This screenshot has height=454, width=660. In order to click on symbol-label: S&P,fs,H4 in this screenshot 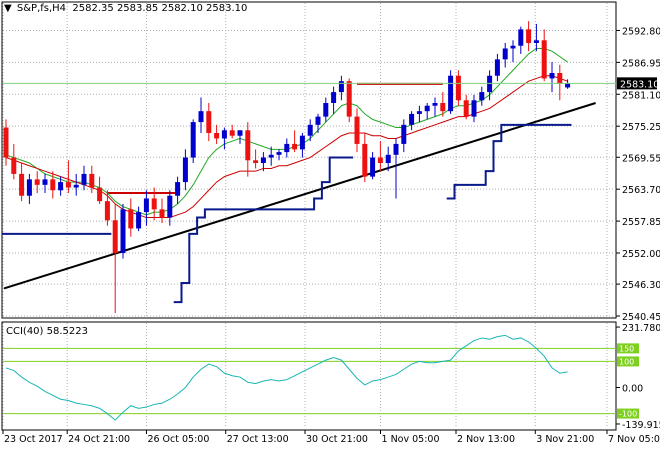, I will do `click(41, 8)`.